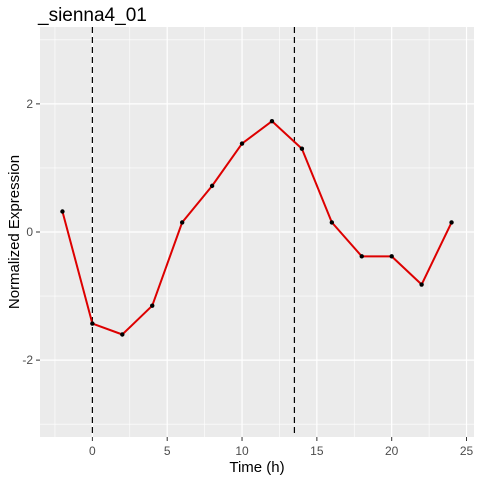  I want to click on x-tick-label: 20, so click(392, 451).